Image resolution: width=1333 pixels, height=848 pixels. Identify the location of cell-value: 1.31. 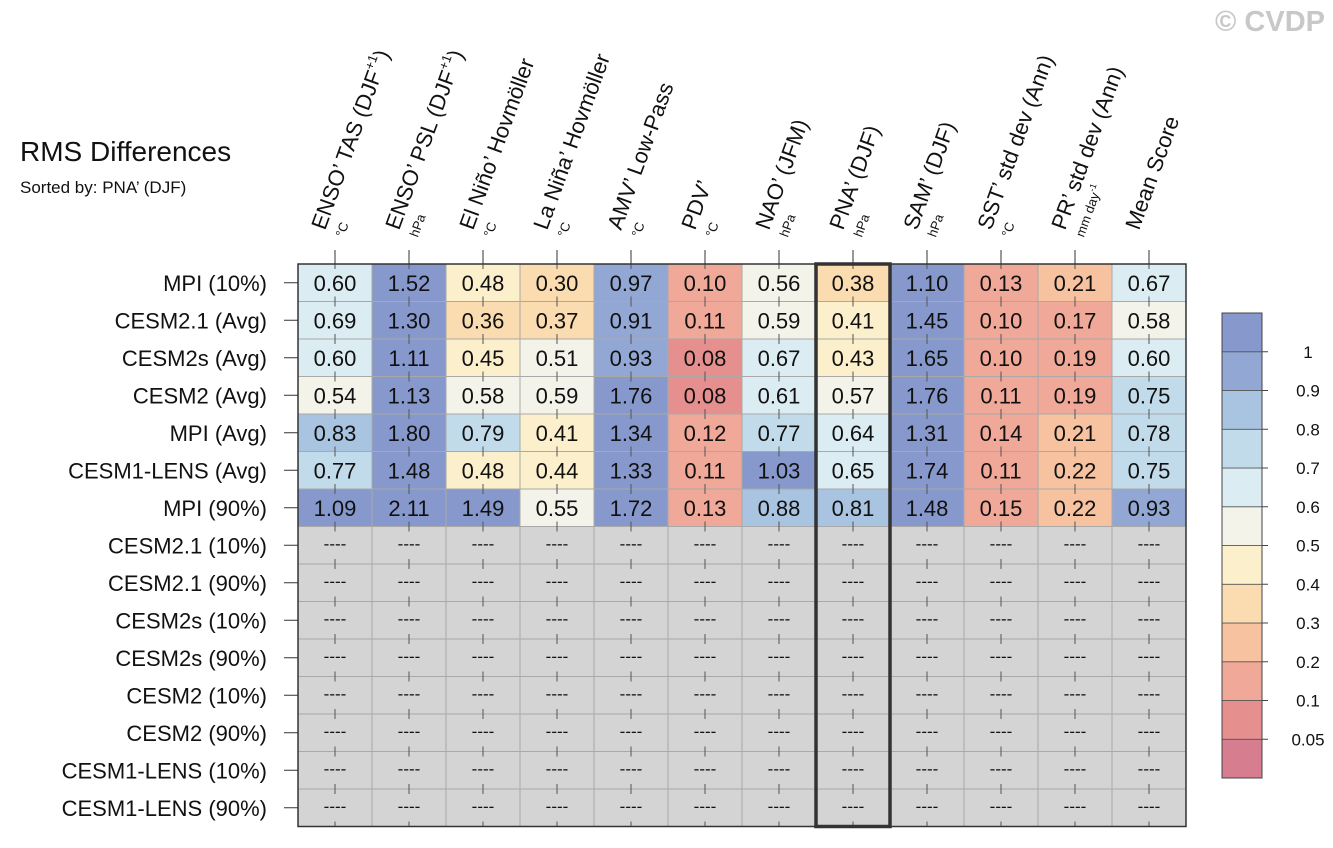
(927, 433).